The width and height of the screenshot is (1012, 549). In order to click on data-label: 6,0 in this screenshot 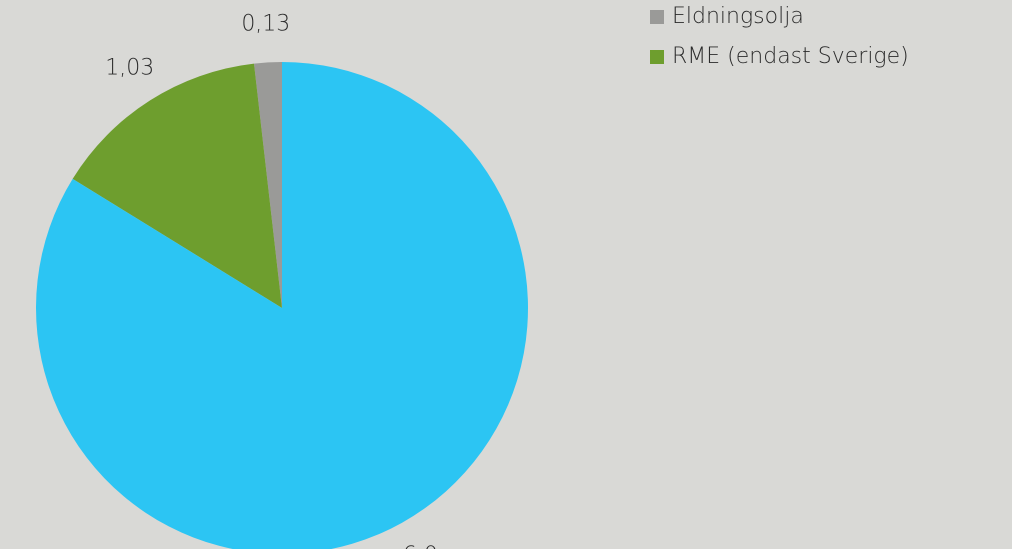, I will do `click(420, 546)`.